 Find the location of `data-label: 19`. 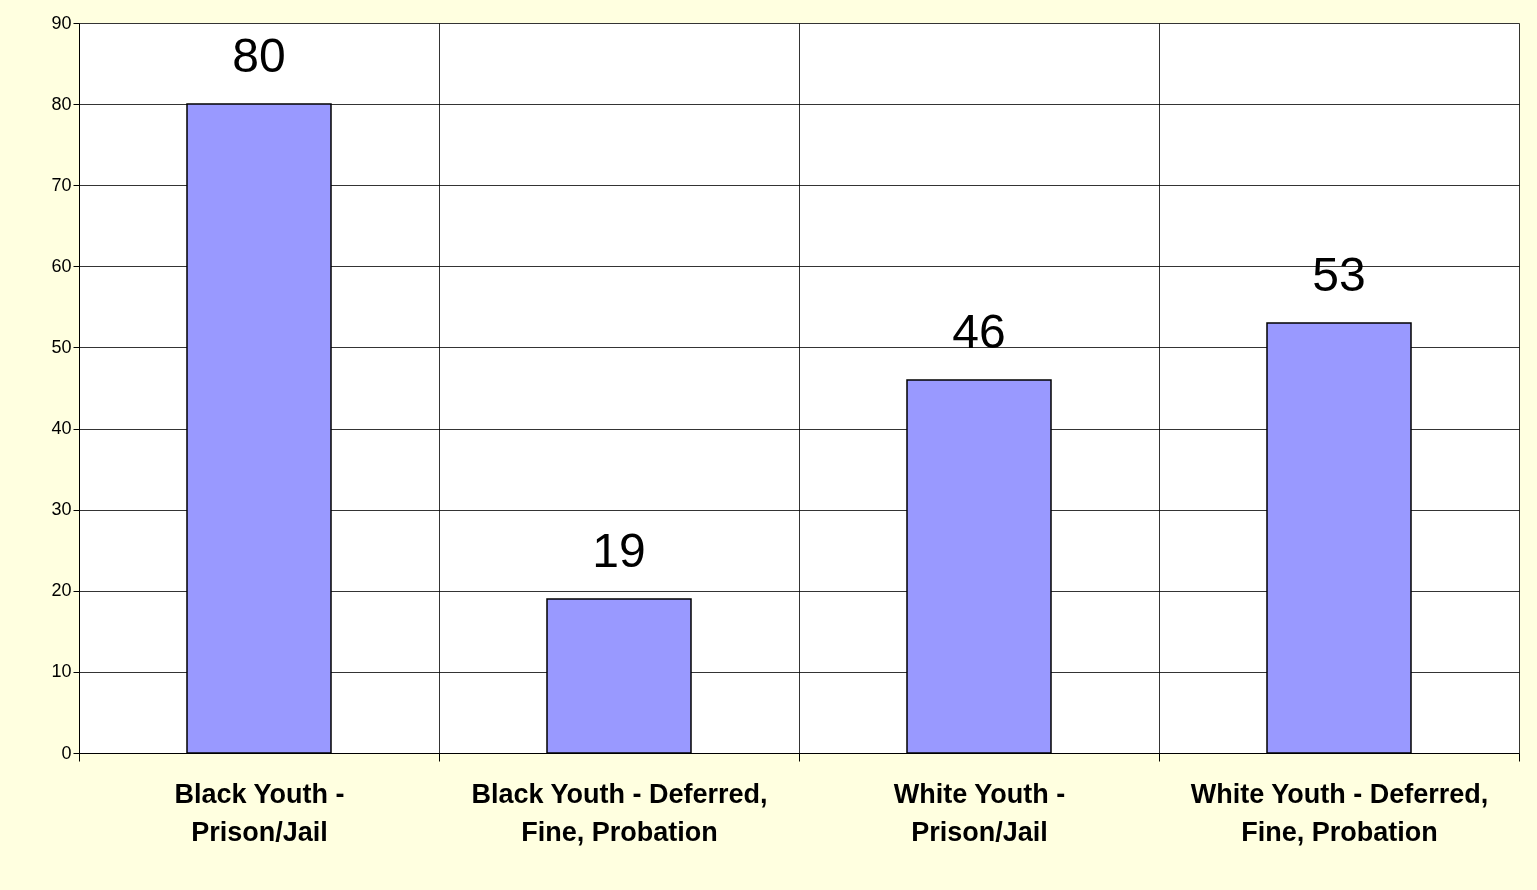

data-label: 19 is located at coordinates (619, 550).